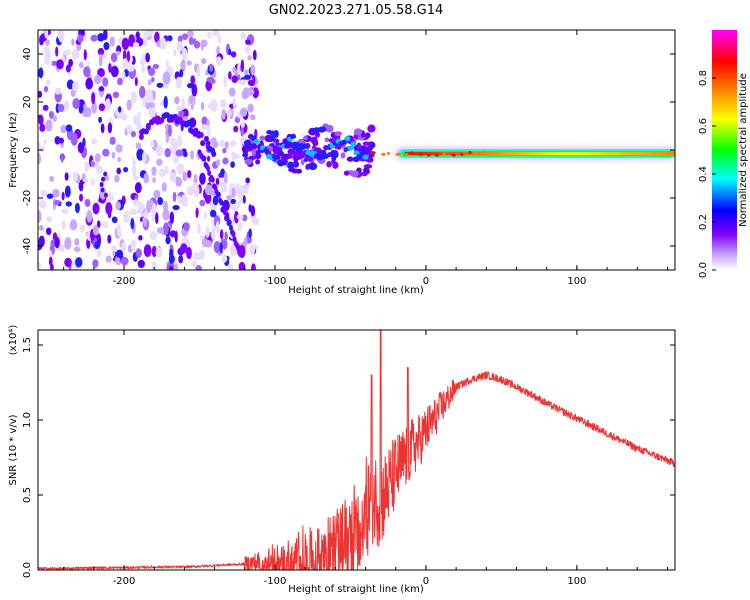  Describe the element at coordinates (576, 581) in the screenshot. I see `snr-x-tick-label: 100` at that location.